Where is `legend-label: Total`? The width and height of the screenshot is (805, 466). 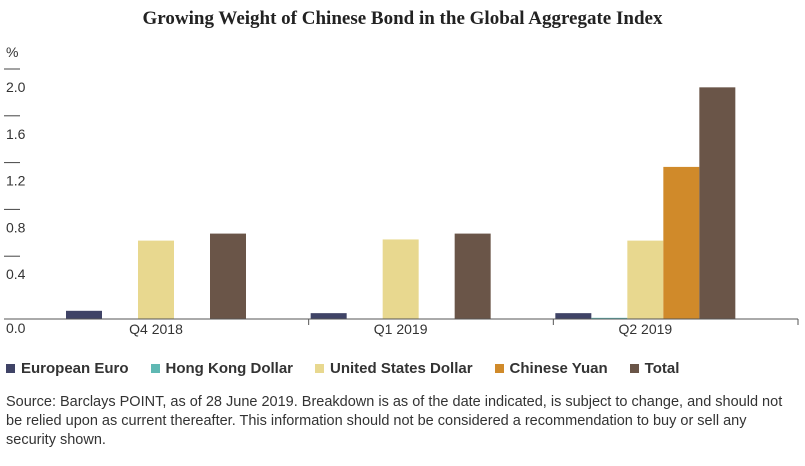 legend-label: Total is located at coordinates (662, 368).